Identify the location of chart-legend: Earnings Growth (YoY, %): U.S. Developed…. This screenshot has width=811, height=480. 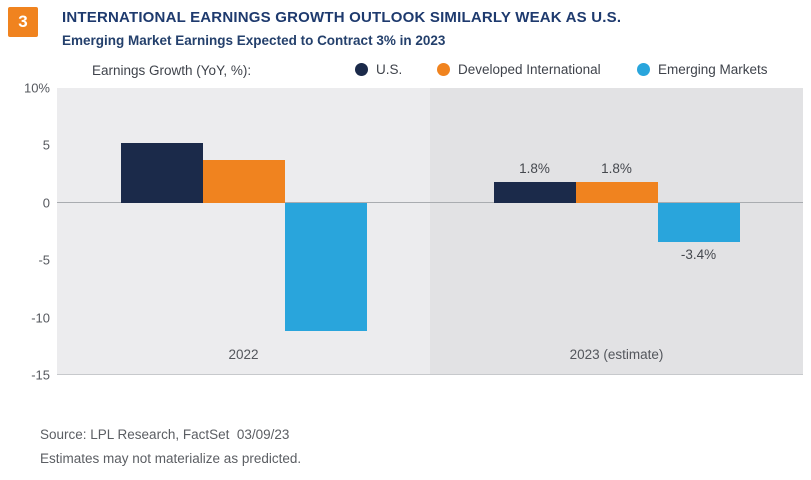
(444, 71).